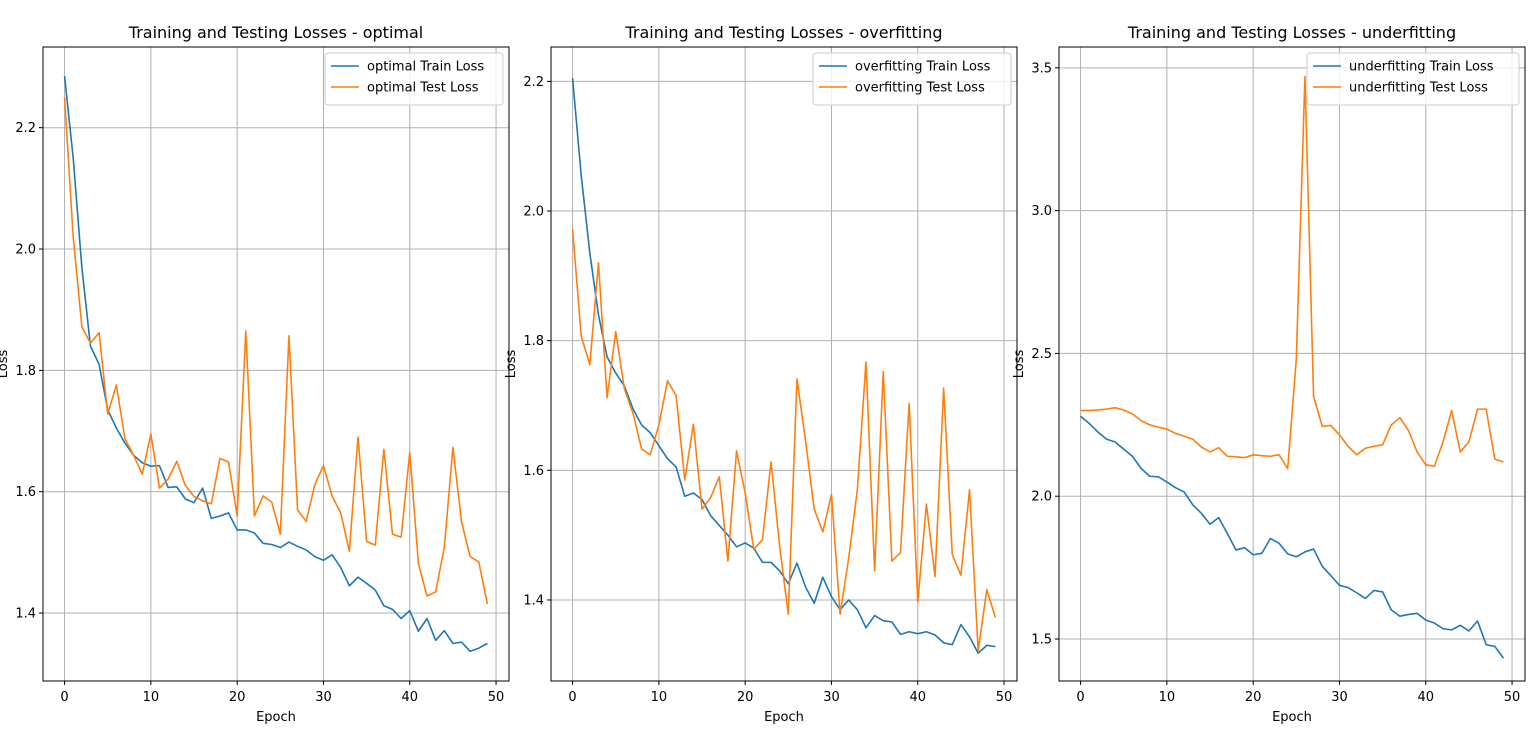  I want to click on chart-title: Training and Testing Losses - optimal, so click(275, 32).